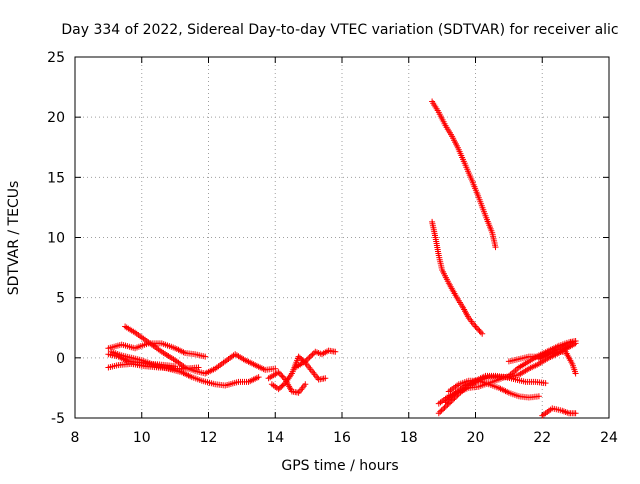 This screenshot has height=484, width=640. Describe the element at coordinates (142, 438) in the screenshot. I see `x-tick-label: 10` at that location.